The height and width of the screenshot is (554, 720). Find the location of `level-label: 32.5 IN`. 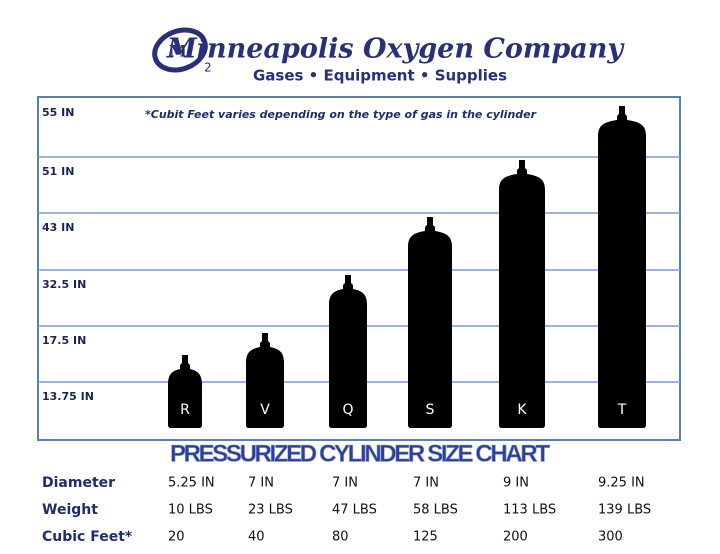

level-label: 32.5 IN is located at coordinates (64, 284).